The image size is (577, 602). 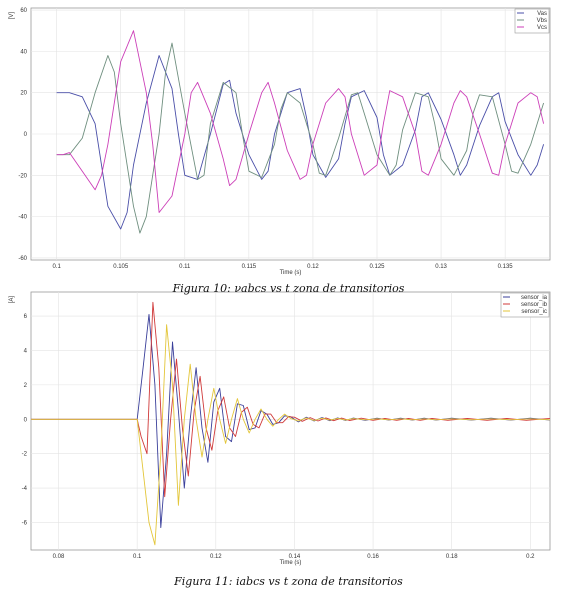 What do you see at coordinates (23, 94) in the screenshot?
I see `chart-0-y-tick-label: 20` at bounding box center [23, 94].